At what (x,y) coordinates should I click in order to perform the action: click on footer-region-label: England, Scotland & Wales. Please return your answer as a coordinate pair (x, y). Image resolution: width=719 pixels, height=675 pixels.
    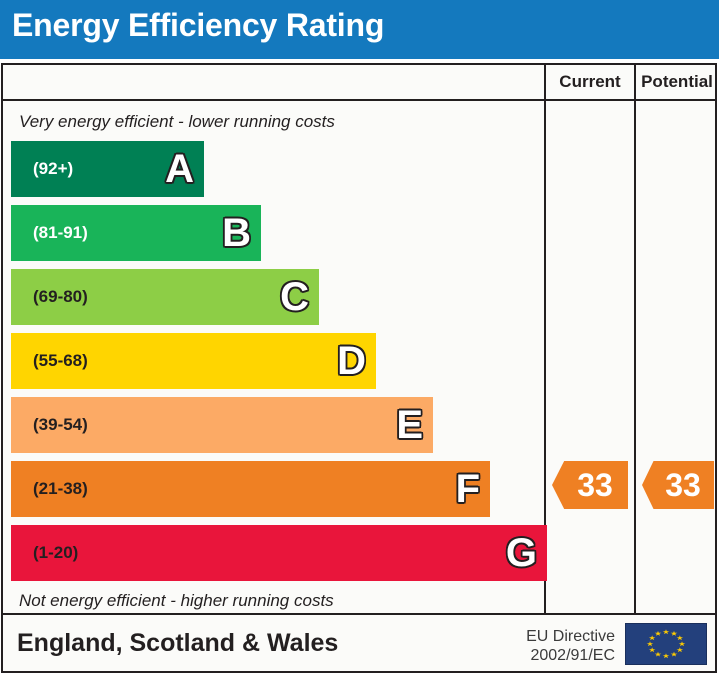
    Looking at the image, I should click on (178, 643).